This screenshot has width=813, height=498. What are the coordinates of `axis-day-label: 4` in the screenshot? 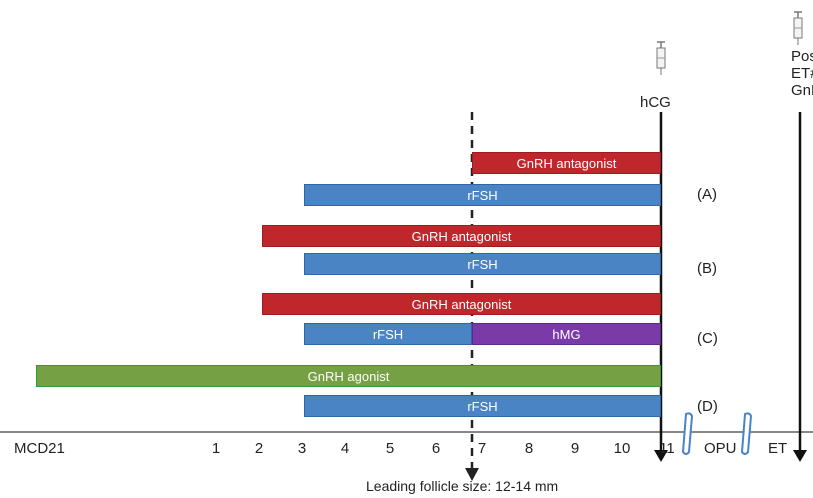 It's located at (345, 448).